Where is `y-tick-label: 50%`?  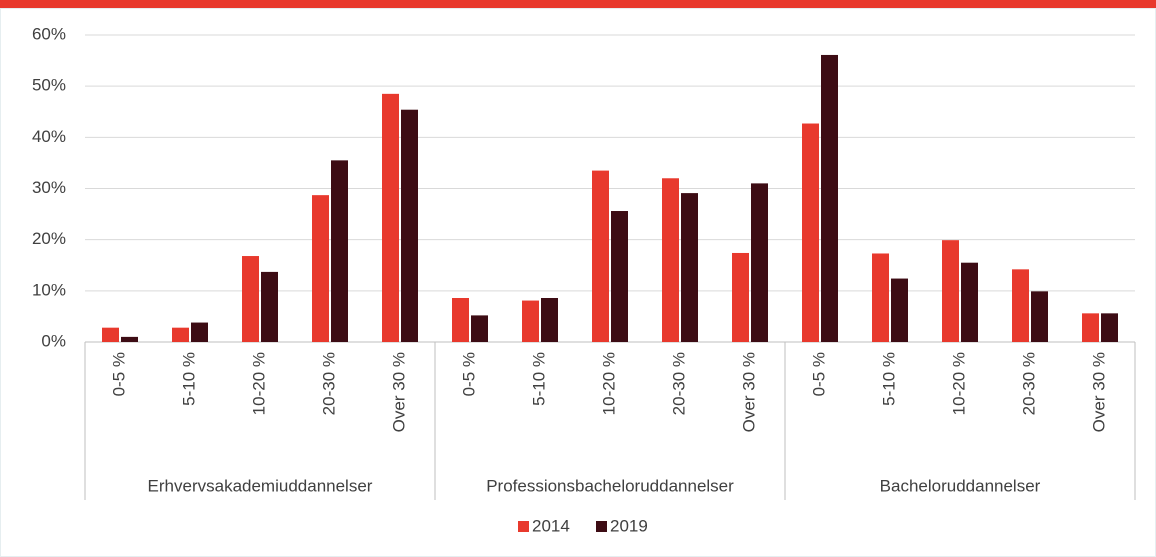 y-tick-label: 50% is located at coordinates (49, 85).